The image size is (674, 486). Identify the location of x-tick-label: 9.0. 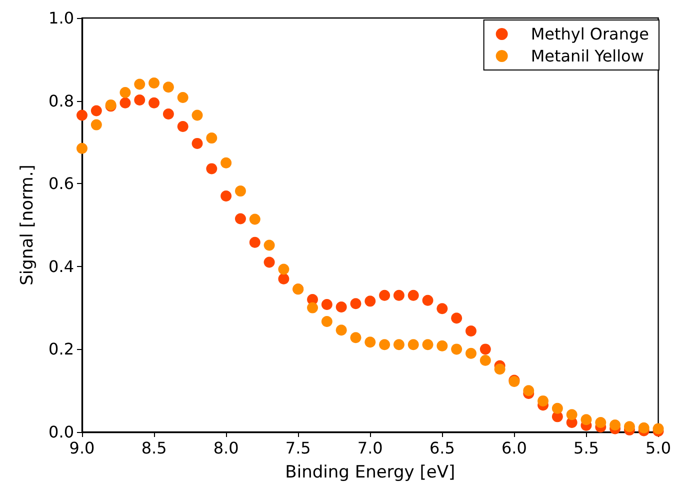
(82, 448).